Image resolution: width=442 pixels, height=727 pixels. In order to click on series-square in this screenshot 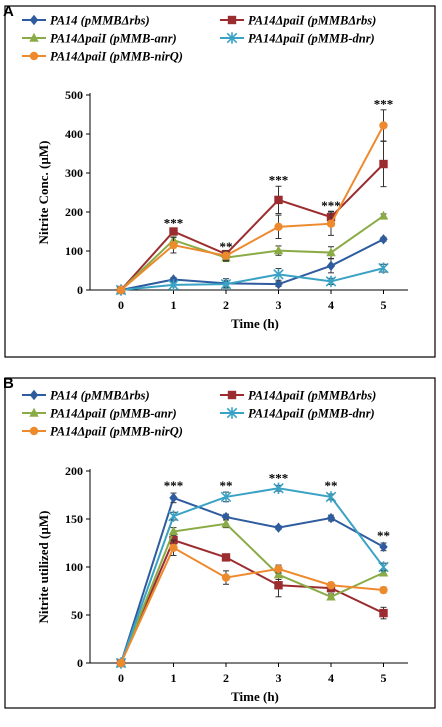, I will do `click(252, 601)`.